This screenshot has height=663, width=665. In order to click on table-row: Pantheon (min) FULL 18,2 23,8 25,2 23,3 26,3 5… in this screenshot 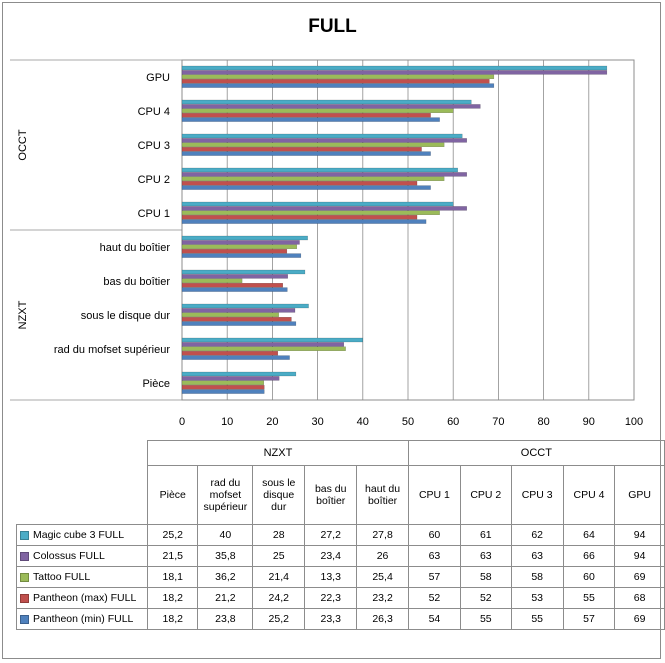, I will do `click(340, 619)`.